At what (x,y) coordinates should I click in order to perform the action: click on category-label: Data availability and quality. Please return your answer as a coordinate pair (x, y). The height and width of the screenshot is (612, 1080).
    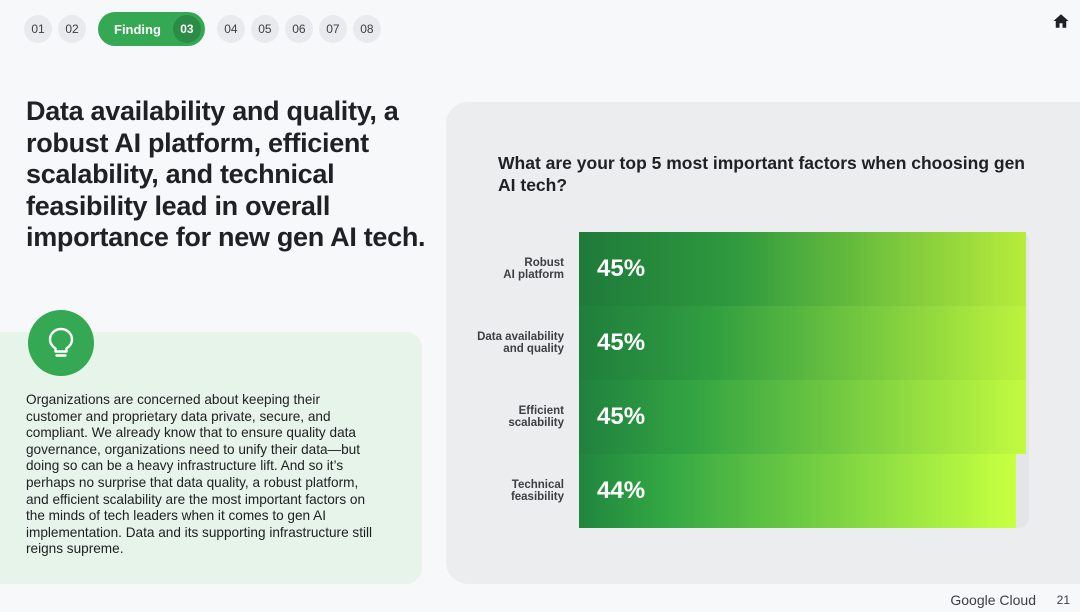
    Looking at the image, I should click on (520, 343).